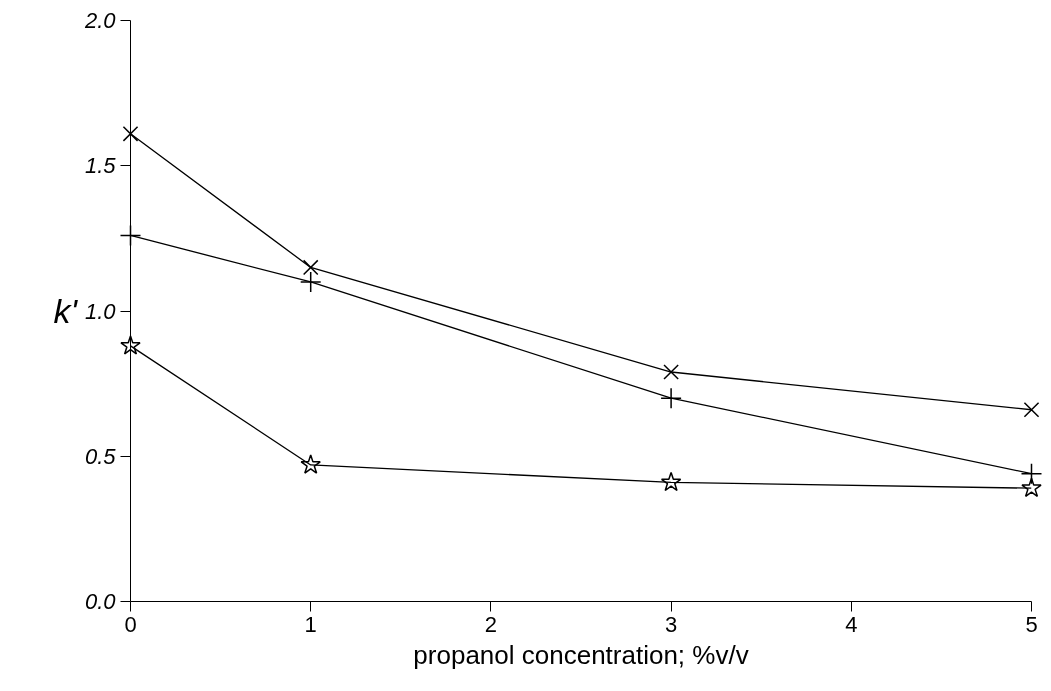  Describe the element at coordinates (100, 166) in the screenshot. I see `y-tick-label: 1.5` at that location.